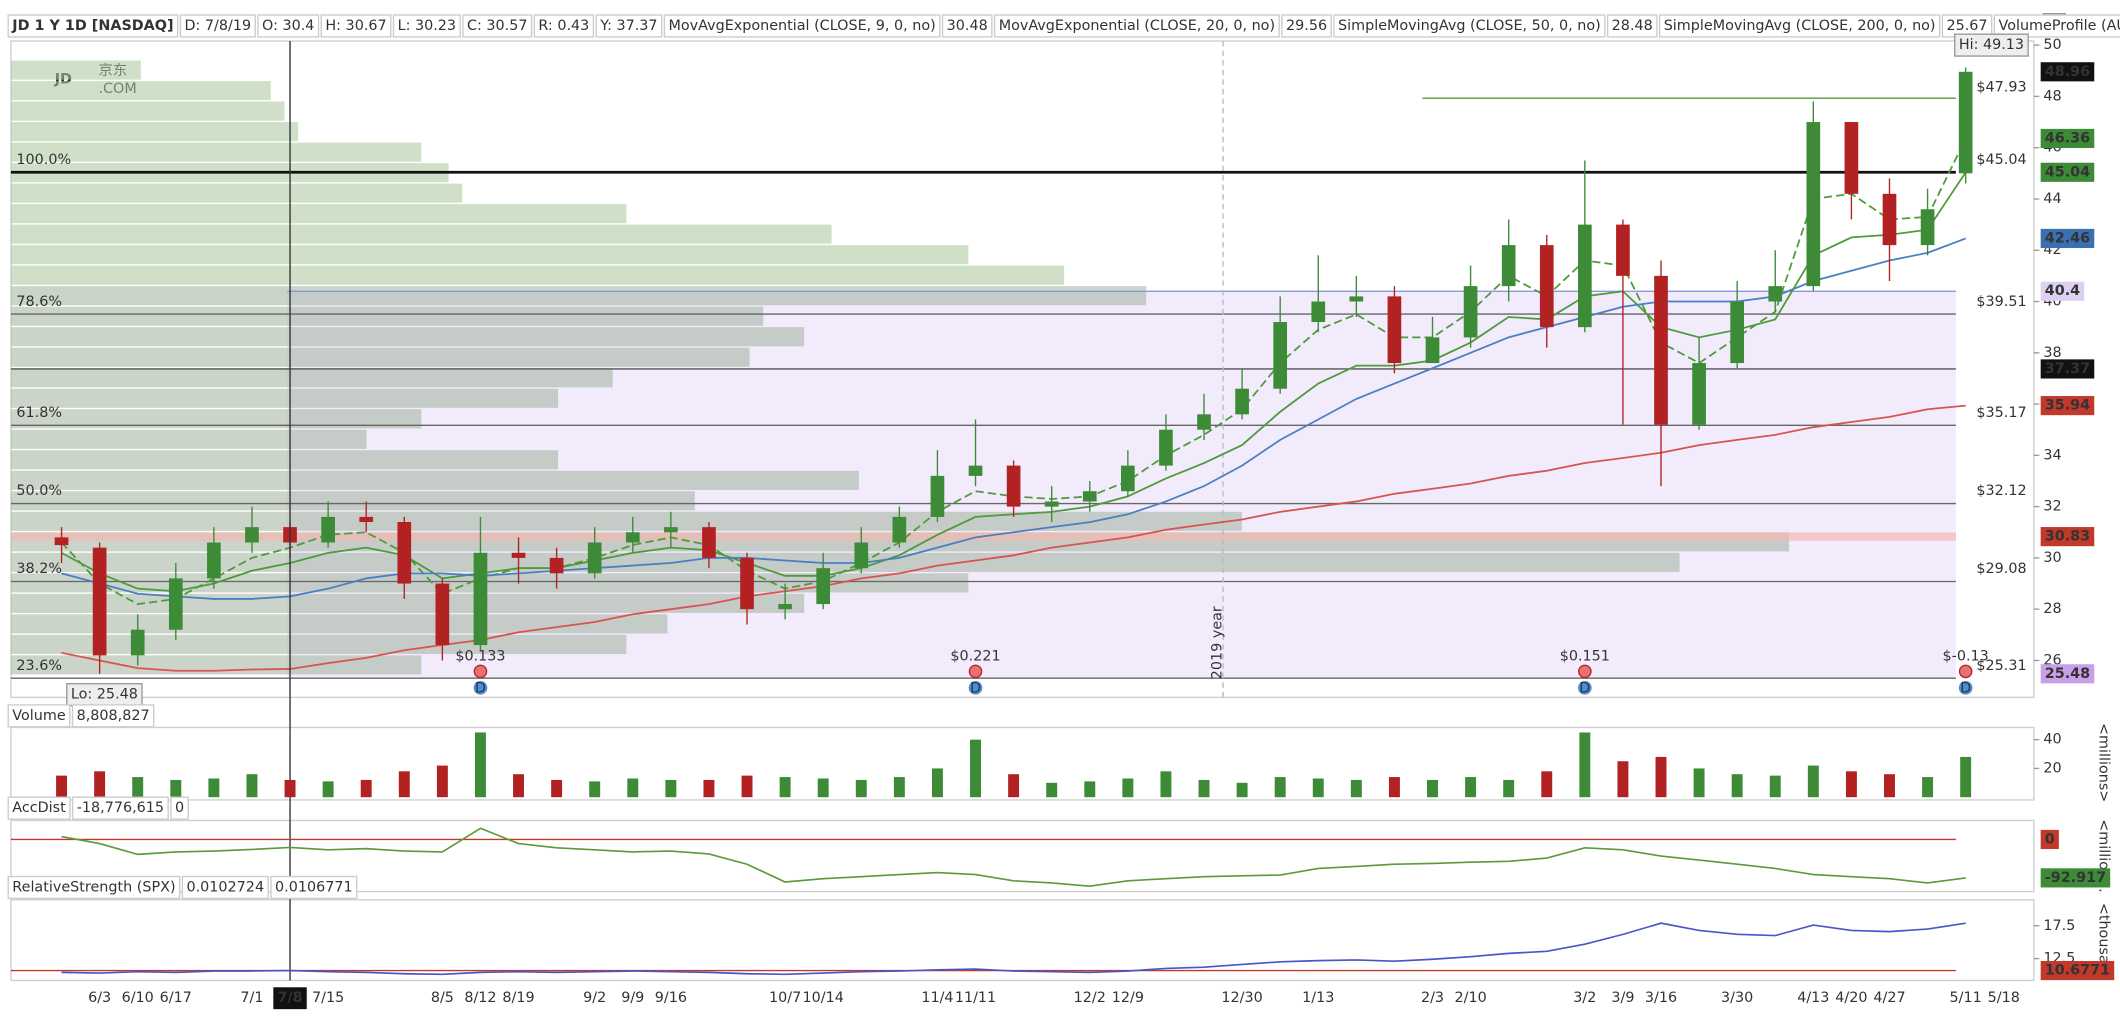 The height and width of the screenshot is (1016, 2120). Describe the element at coordinates (39, 569) in the screenshot. I see `fib-label: 38.2%` at that location.